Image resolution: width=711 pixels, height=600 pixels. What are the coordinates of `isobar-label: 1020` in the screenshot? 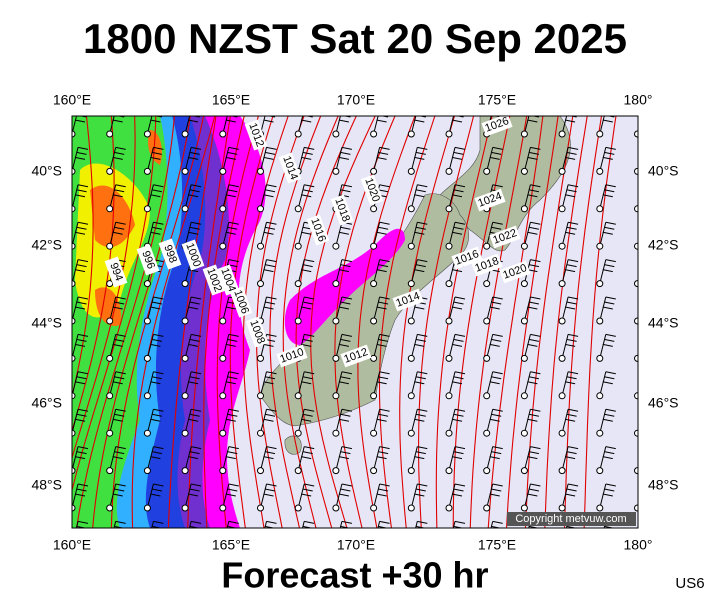 It's located at (515, 272).